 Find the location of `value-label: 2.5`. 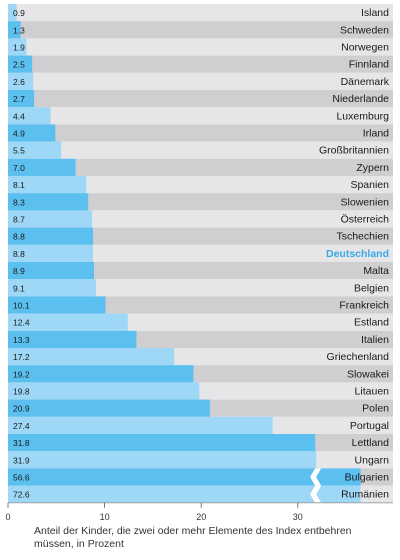

value-label: 2.5 is located at coordinates (19, 65).